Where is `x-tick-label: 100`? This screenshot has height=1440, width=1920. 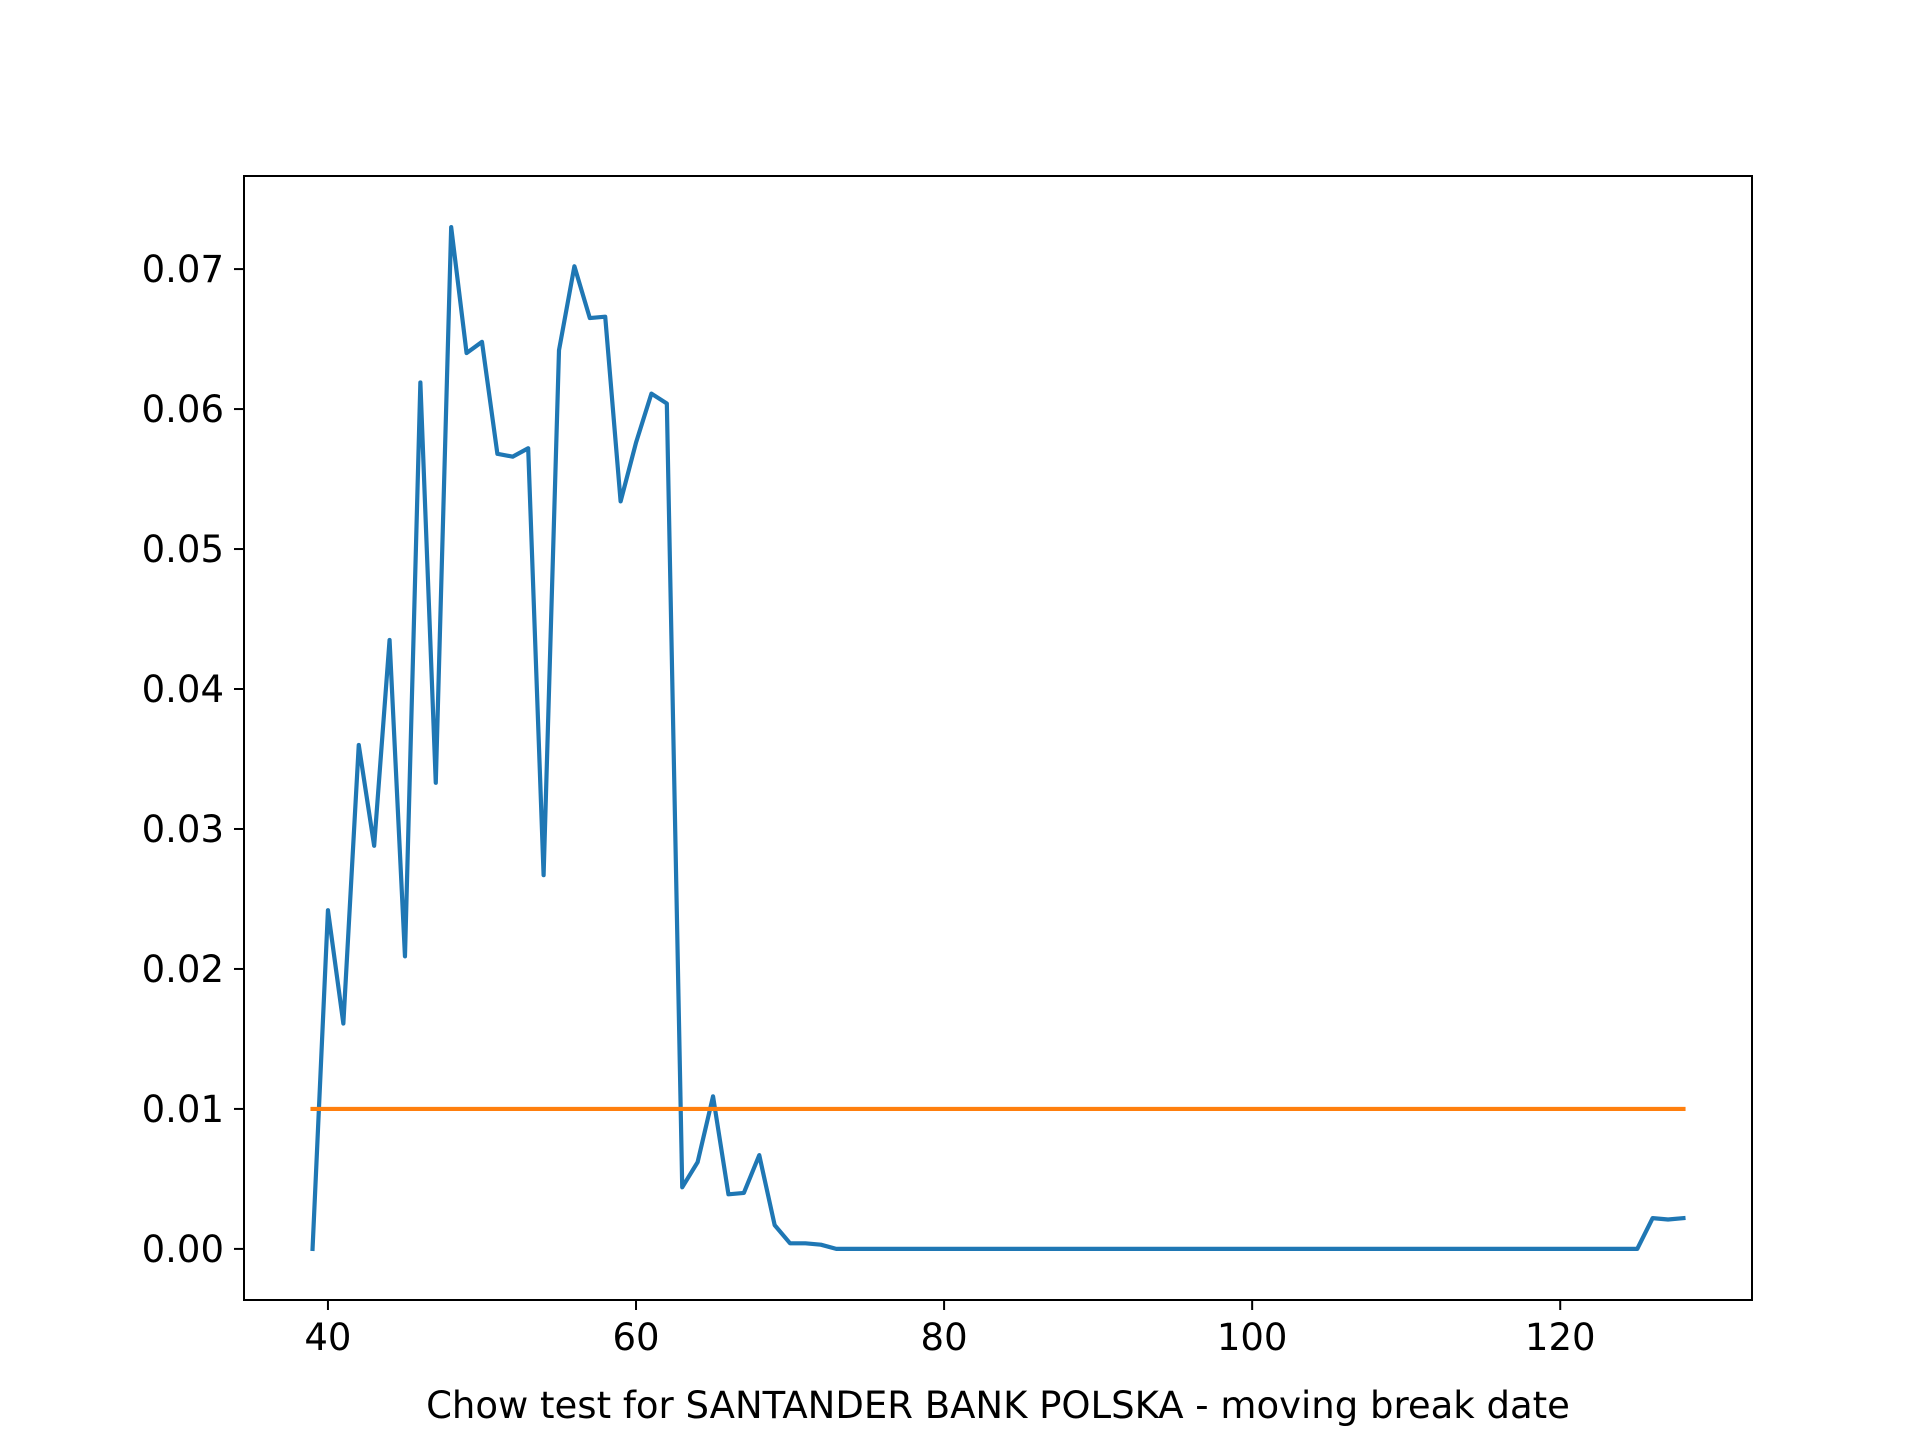
x-tick-label: 100 is located at coordinates (1252, 1337).